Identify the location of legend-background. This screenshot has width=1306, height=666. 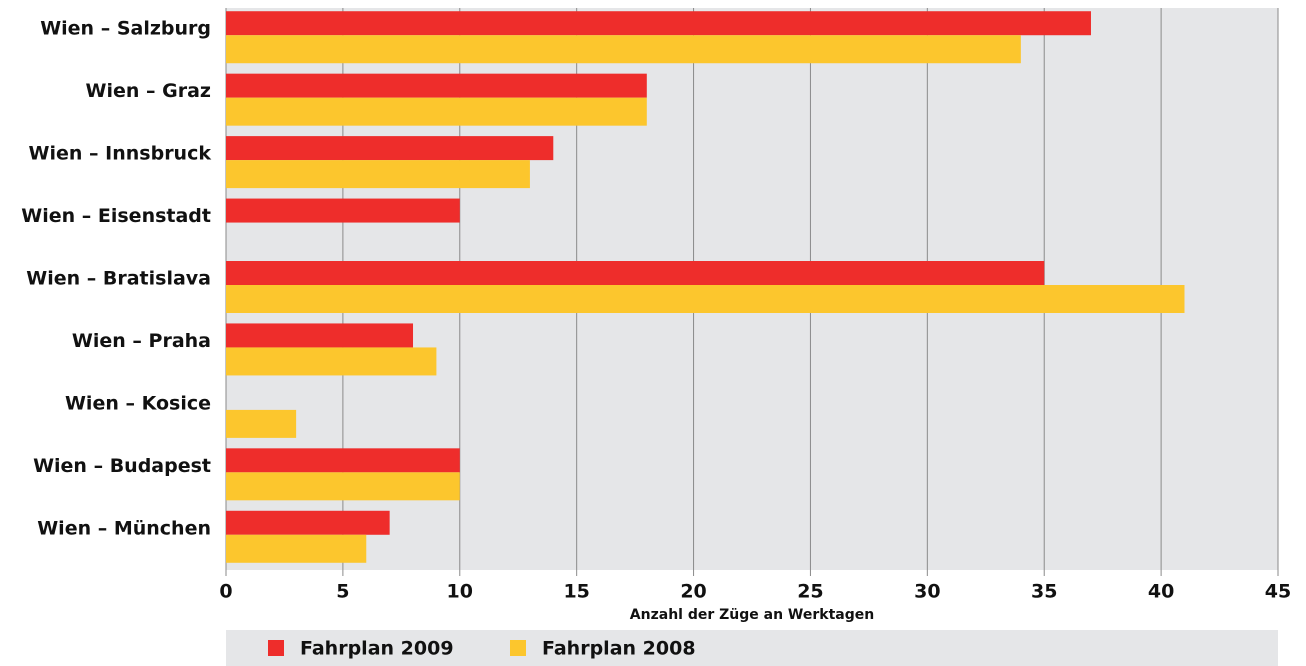
(752, 648).